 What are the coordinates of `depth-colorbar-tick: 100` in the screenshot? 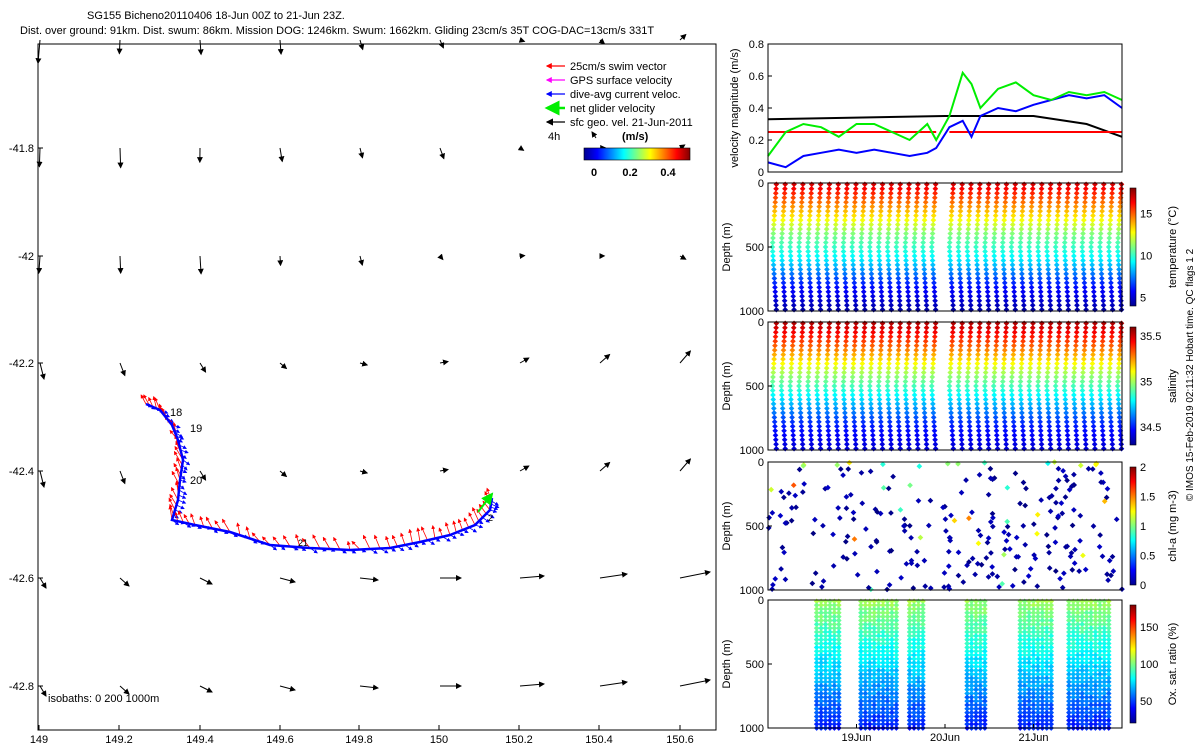 It's located at (1149, 665).